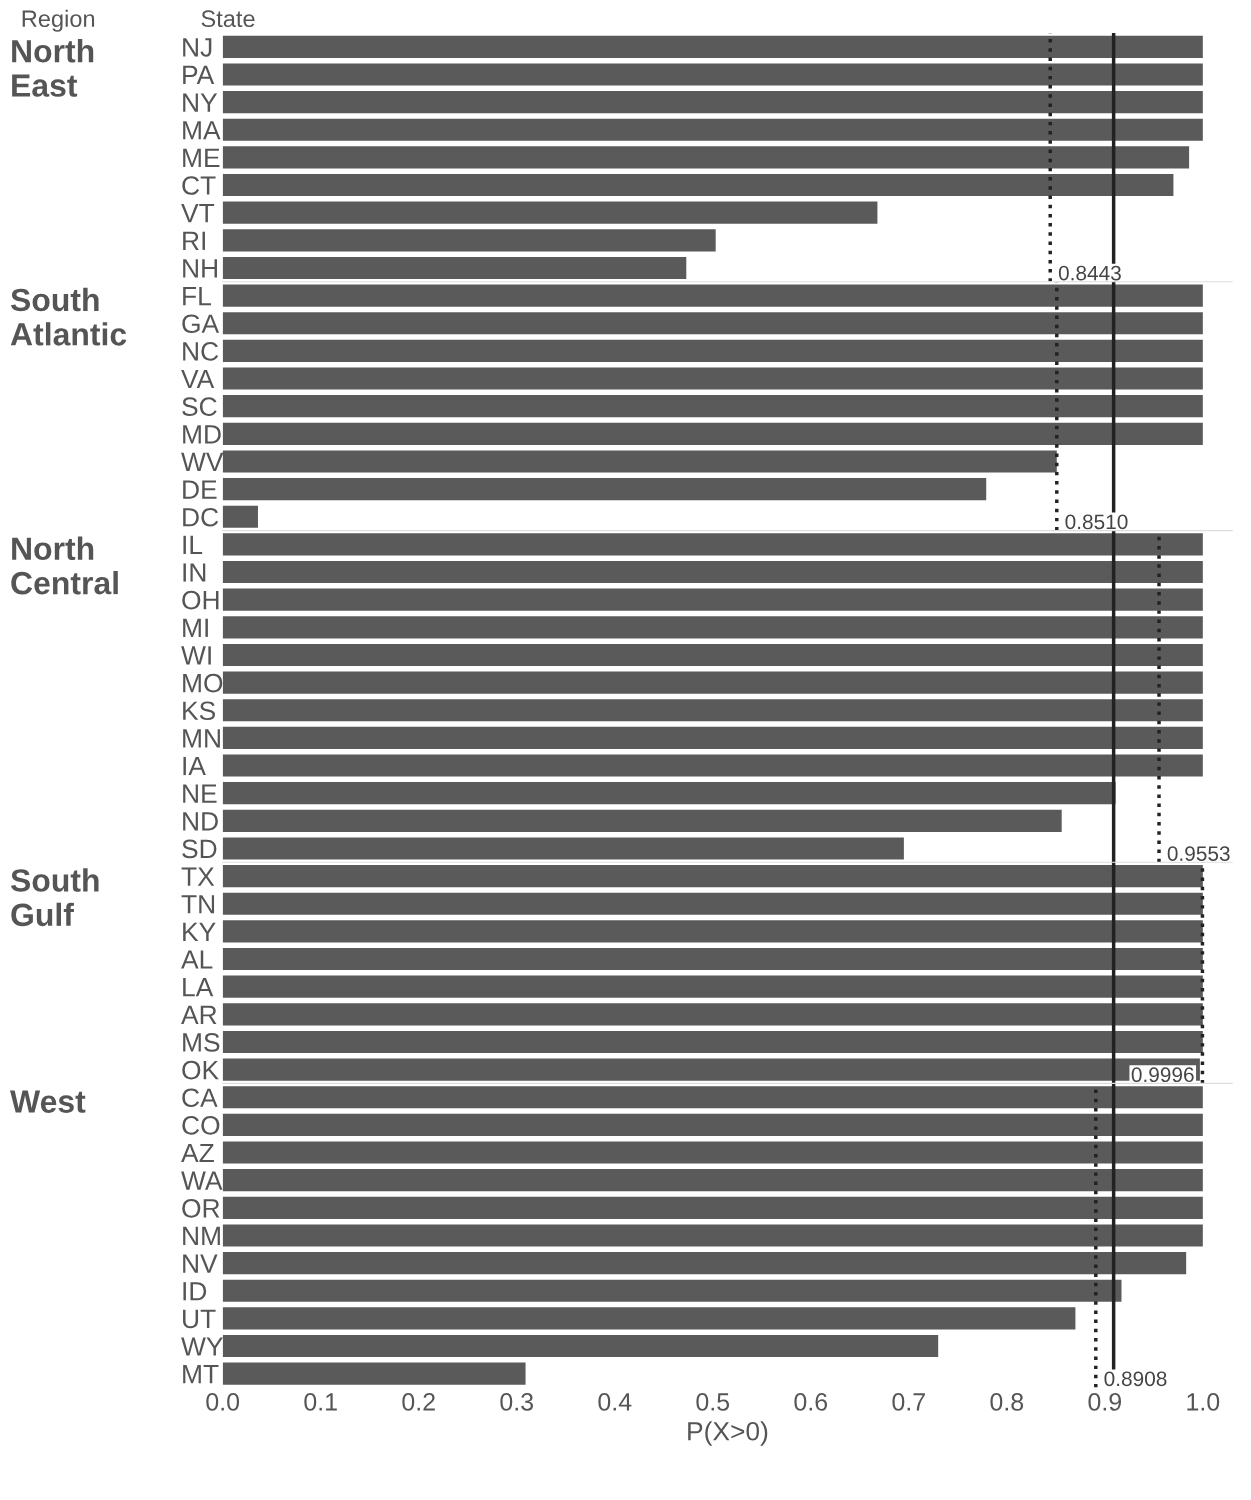 Image resolution: width=1251 pixels, height=1500 pixels. Describe the element at coordinates (194, 240) in the screenshot. I see `y-tick-label: RI` at that location.